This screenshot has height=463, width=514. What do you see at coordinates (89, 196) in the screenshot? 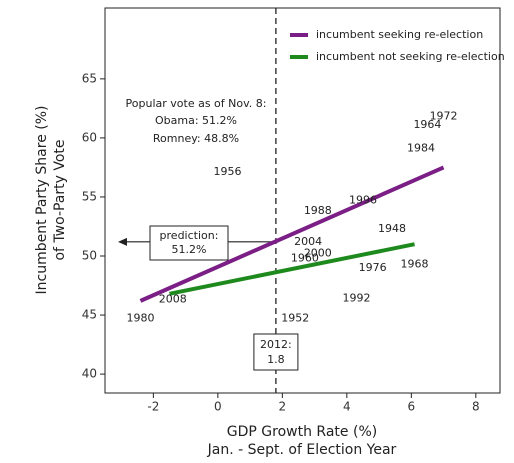
I see `y-tick-label: 55` at bounding box center [89, 196].